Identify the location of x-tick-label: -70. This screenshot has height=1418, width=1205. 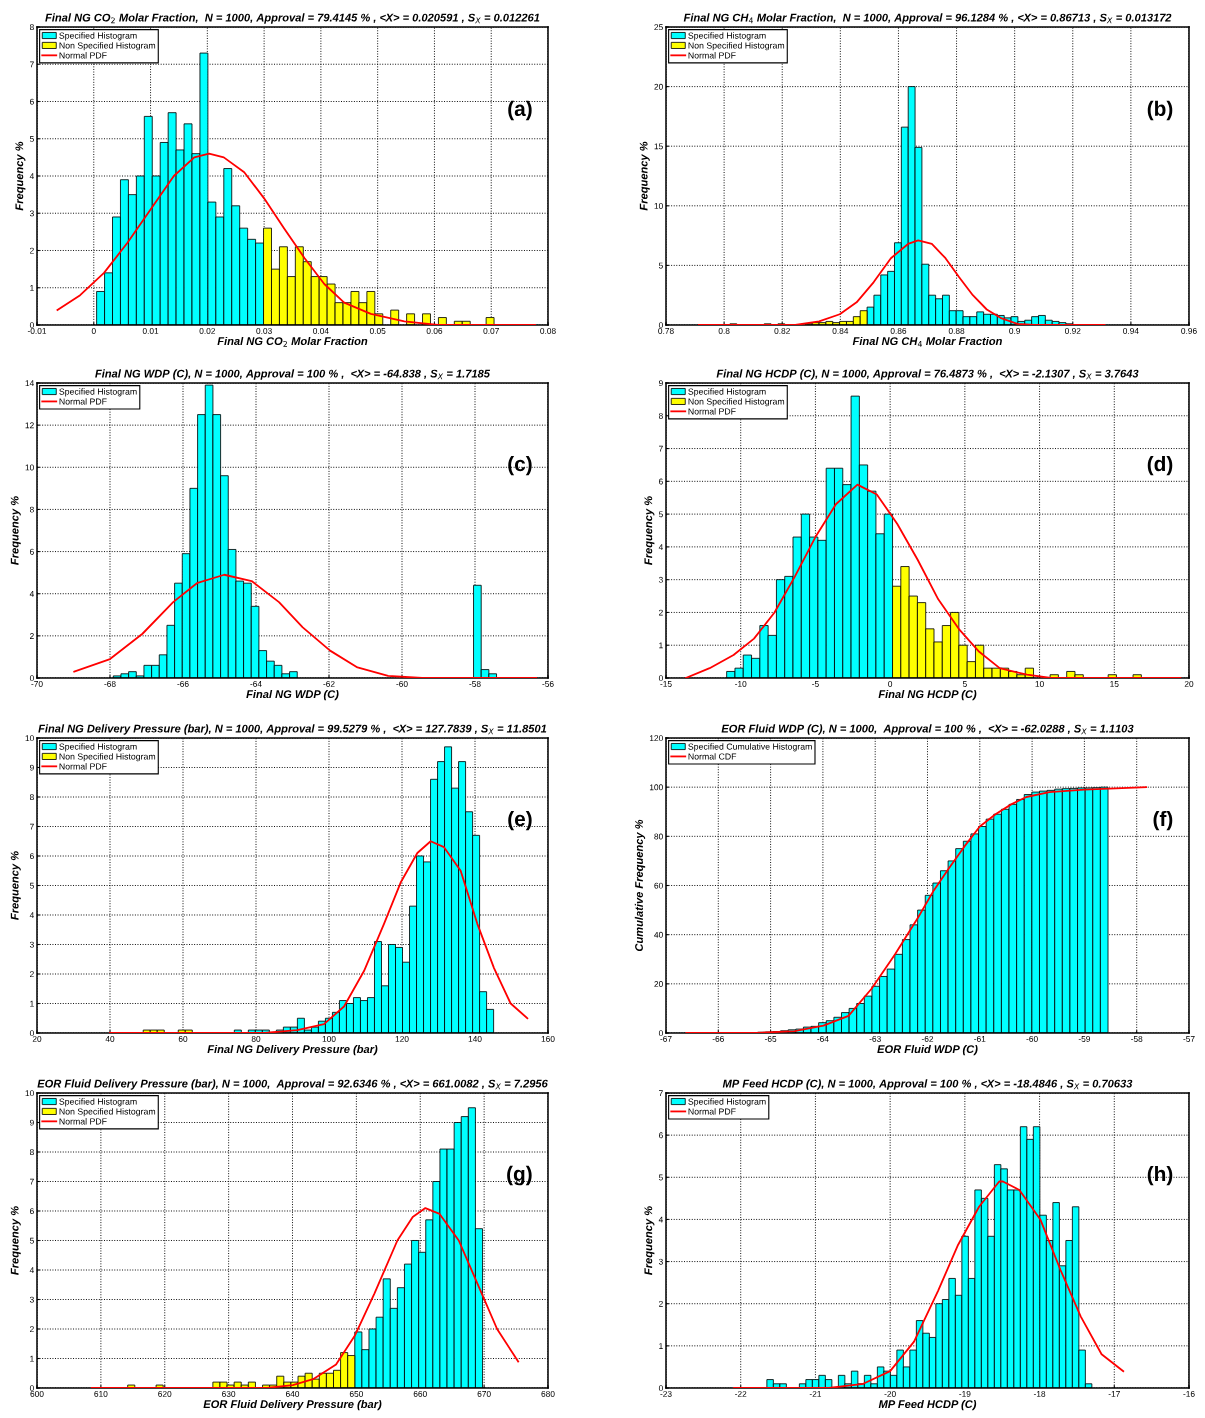
(37, 684).